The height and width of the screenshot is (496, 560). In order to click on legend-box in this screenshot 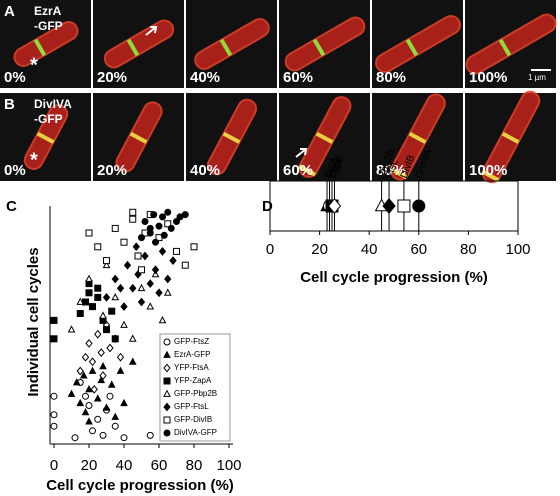, I will do `click(195, 387)`.